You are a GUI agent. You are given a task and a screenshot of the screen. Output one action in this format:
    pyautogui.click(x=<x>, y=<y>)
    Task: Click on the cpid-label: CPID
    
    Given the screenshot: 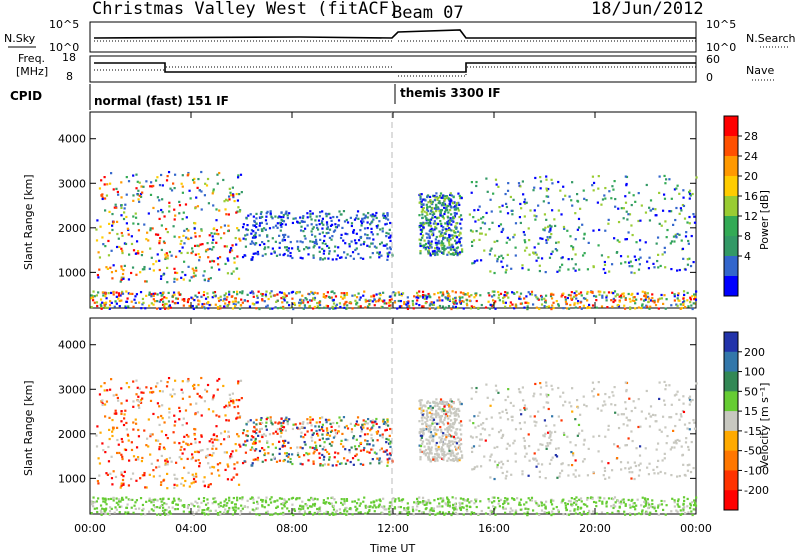 What is the action you would take?
    pyautogui.click(x=26, y=96)
    